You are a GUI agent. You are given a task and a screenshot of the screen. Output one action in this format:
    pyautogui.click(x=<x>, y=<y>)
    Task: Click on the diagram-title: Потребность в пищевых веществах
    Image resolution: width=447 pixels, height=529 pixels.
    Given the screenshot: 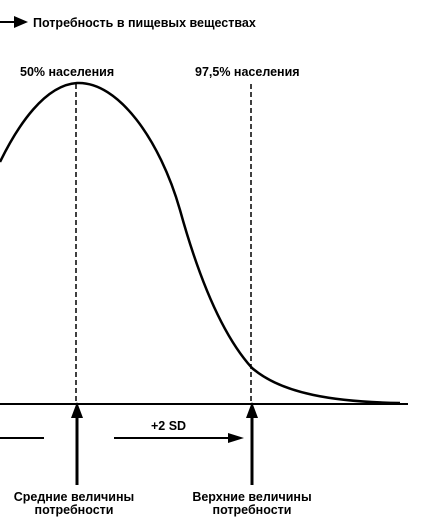 What is the action you would take?
    pyautogui.click(x=144, y=23)
    